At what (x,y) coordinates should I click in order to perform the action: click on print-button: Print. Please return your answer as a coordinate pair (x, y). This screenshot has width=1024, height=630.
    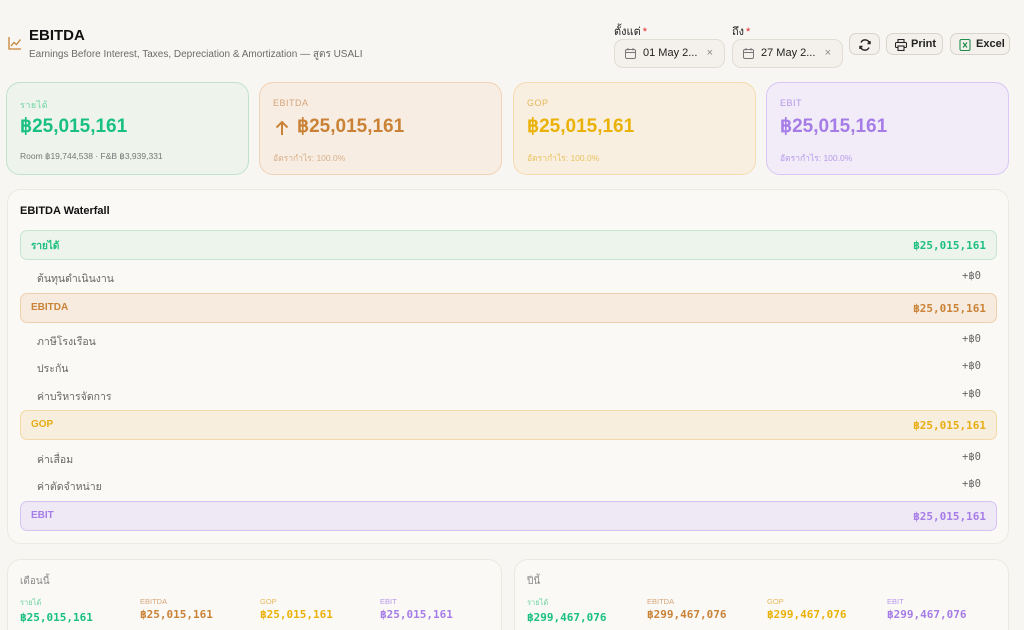
    Looking at the image, I should click on (914, 44).